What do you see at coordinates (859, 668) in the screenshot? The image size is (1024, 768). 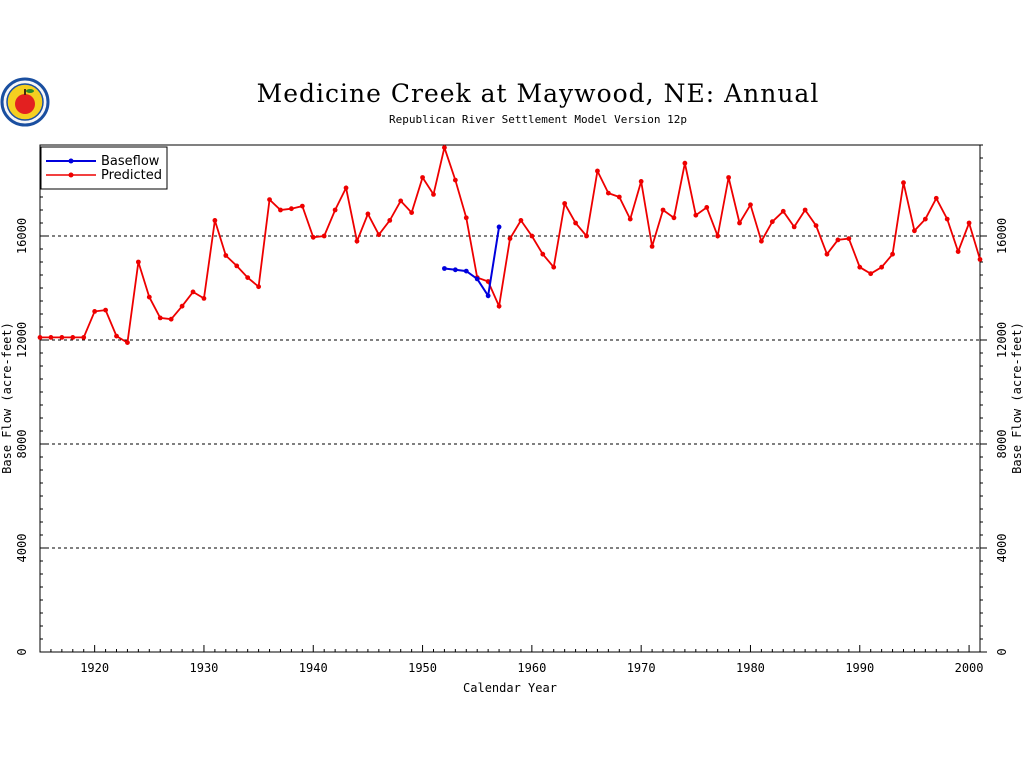 I see `x-tick-label: 1990` at bounding box center [859, 668].